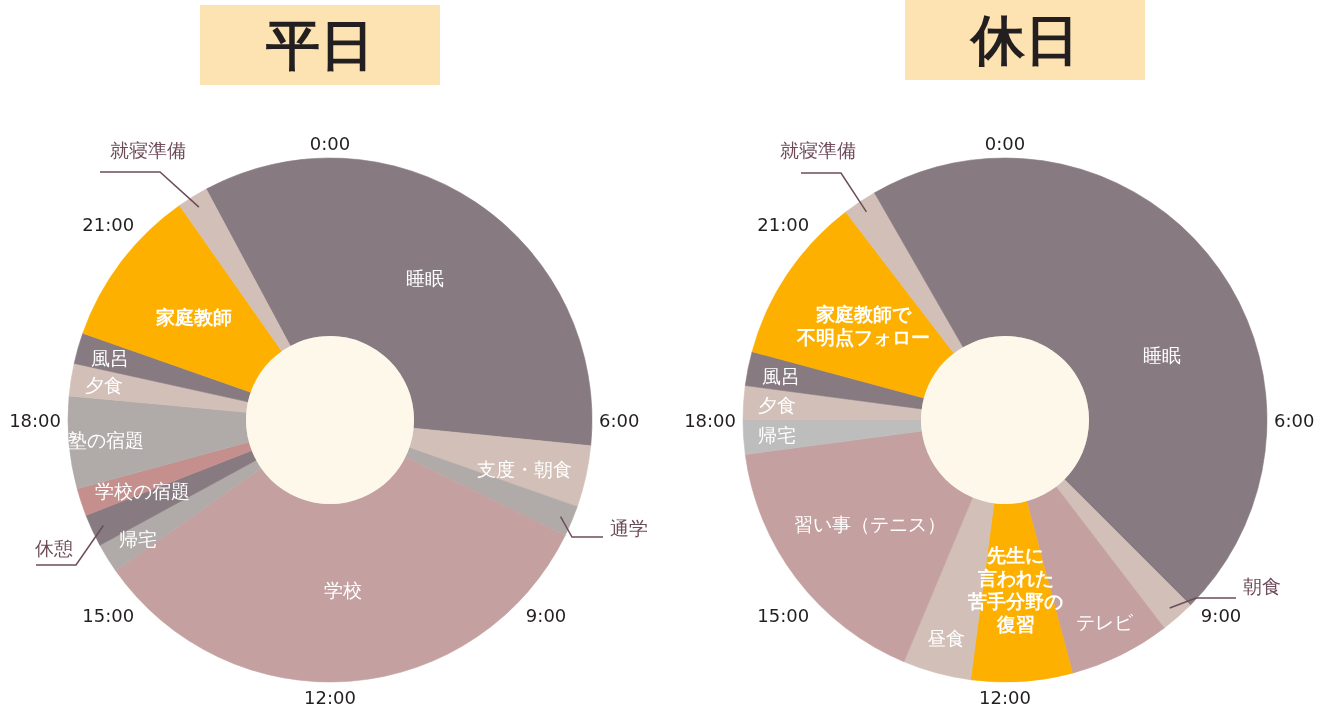 Image resolution: width=1325 pixels, height=711 pixels. I want to click on slice-label: 習い事（テニス）, so click(869, 523).